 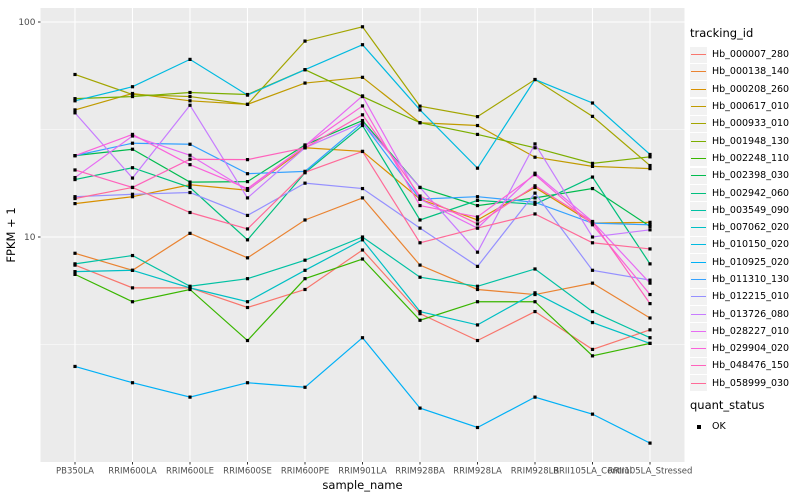 What do you see at coordinates (535, 472) in the screenshot?
I see `x-tick-label: RRIM928LB` at bounding box center [535, 472].